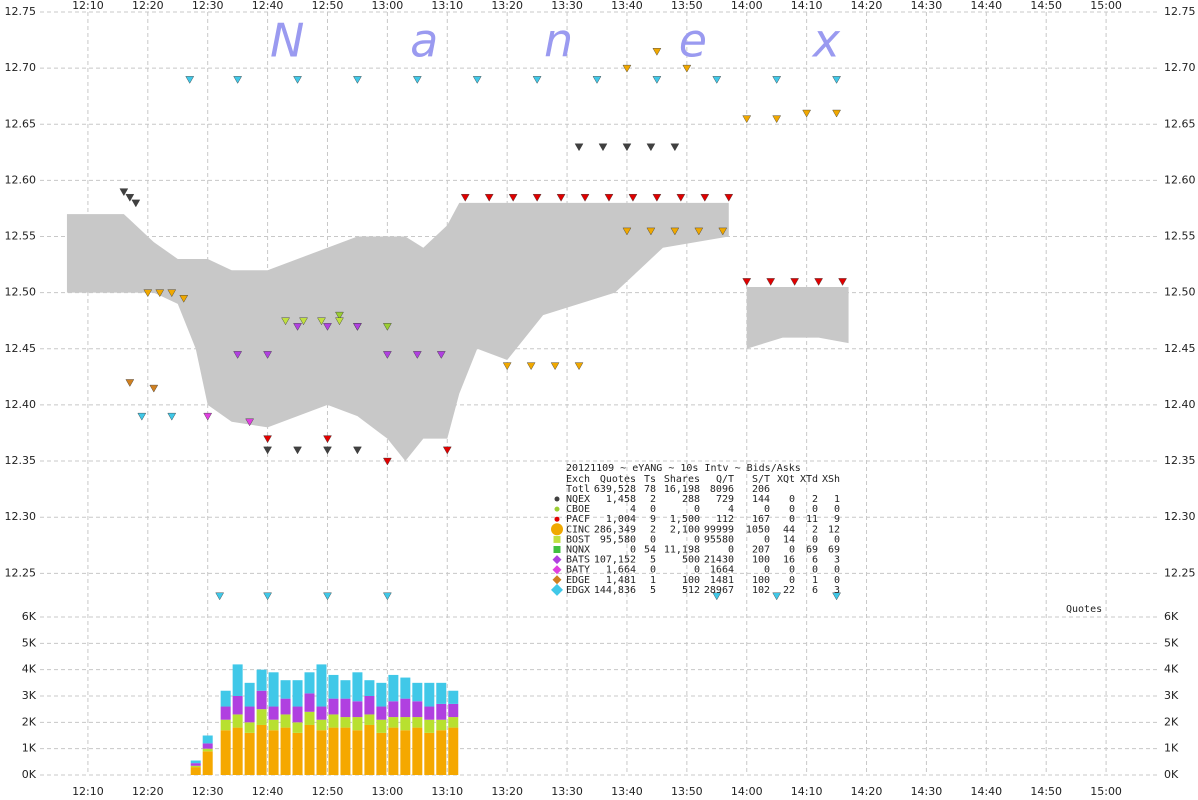 The height and width of the screenshot is (800, 1198). I want to click on y-tick-label-right: 12.55, so click(1180, 236).